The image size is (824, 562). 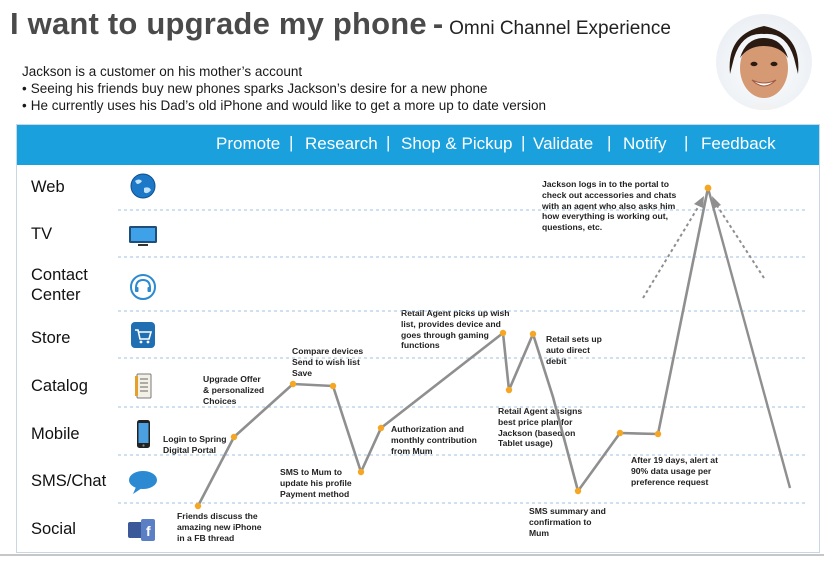 I want to click on channel-catalog: Catalog, so click(x=59, y=386).